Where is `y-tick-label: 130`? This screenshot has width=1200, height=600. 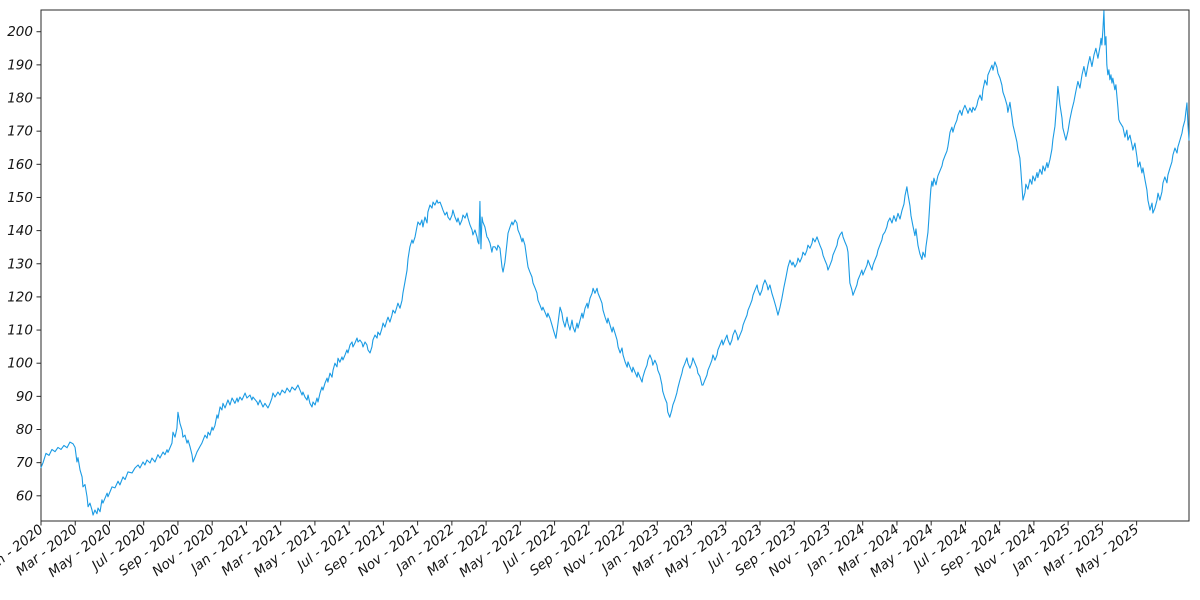 y-tick-label: 130 is located at coordinates (20, 264).